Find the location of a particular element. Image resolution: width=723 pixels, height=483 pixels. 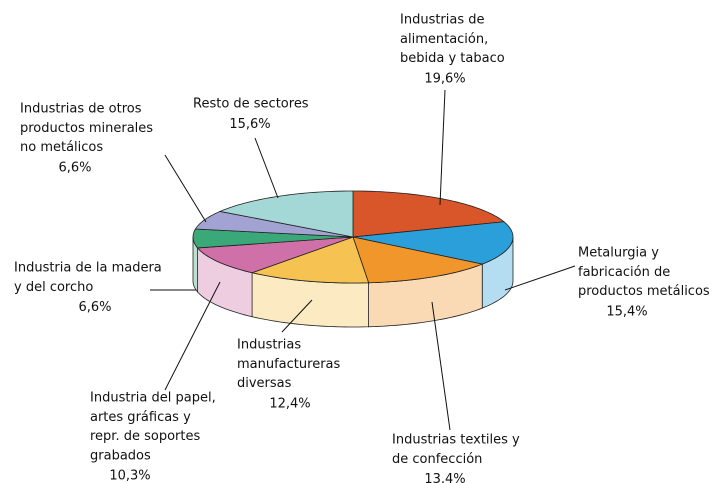

slice-label: Industrias de otros is located at coordinates (81, 109).